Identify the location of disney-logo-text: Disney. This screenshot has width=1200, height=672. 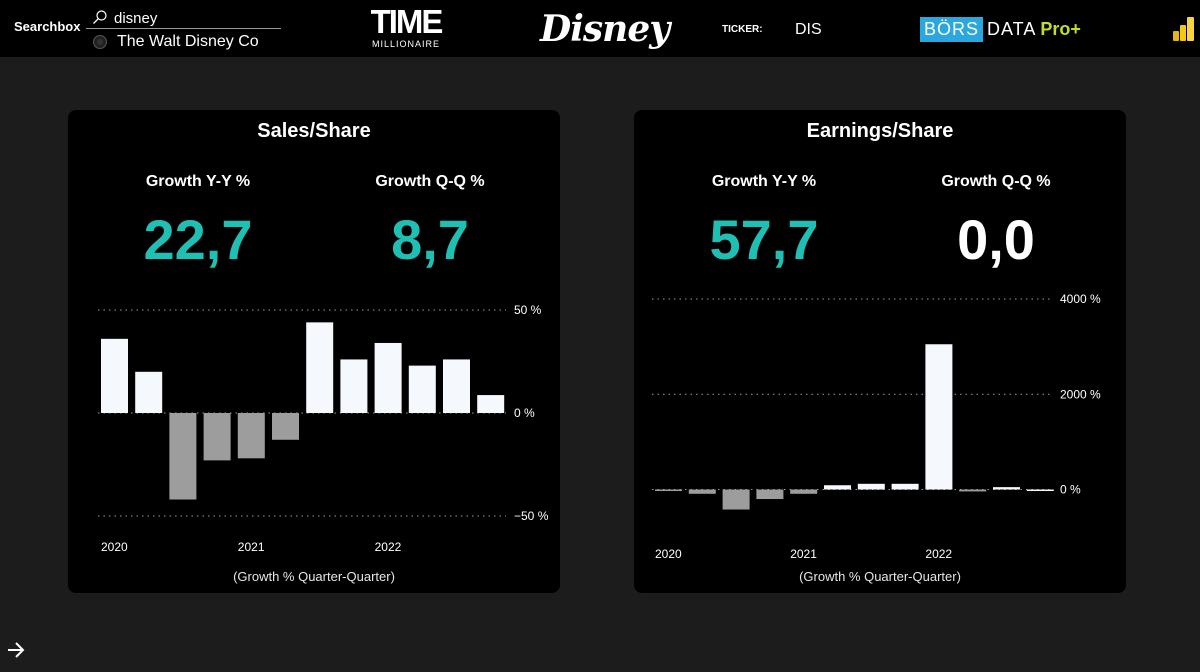
(605, 29).